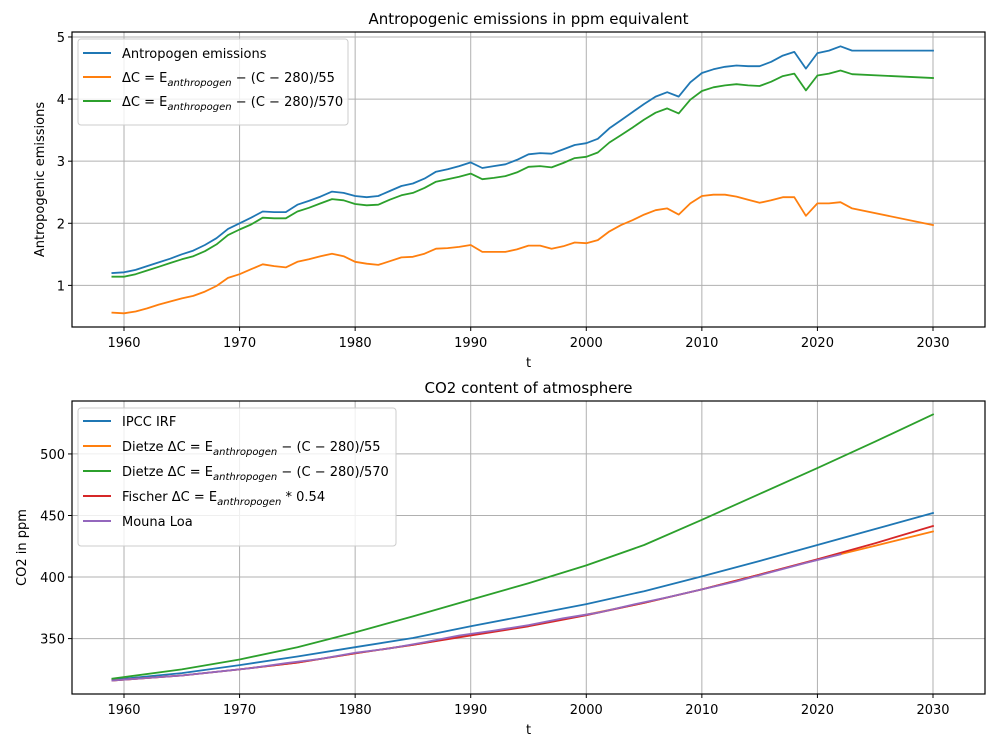  What do you see at coordinates (586, 343) in the screenshot?
I see `emissions-x-tick-label: 2000` at bounding box center [586, 343].